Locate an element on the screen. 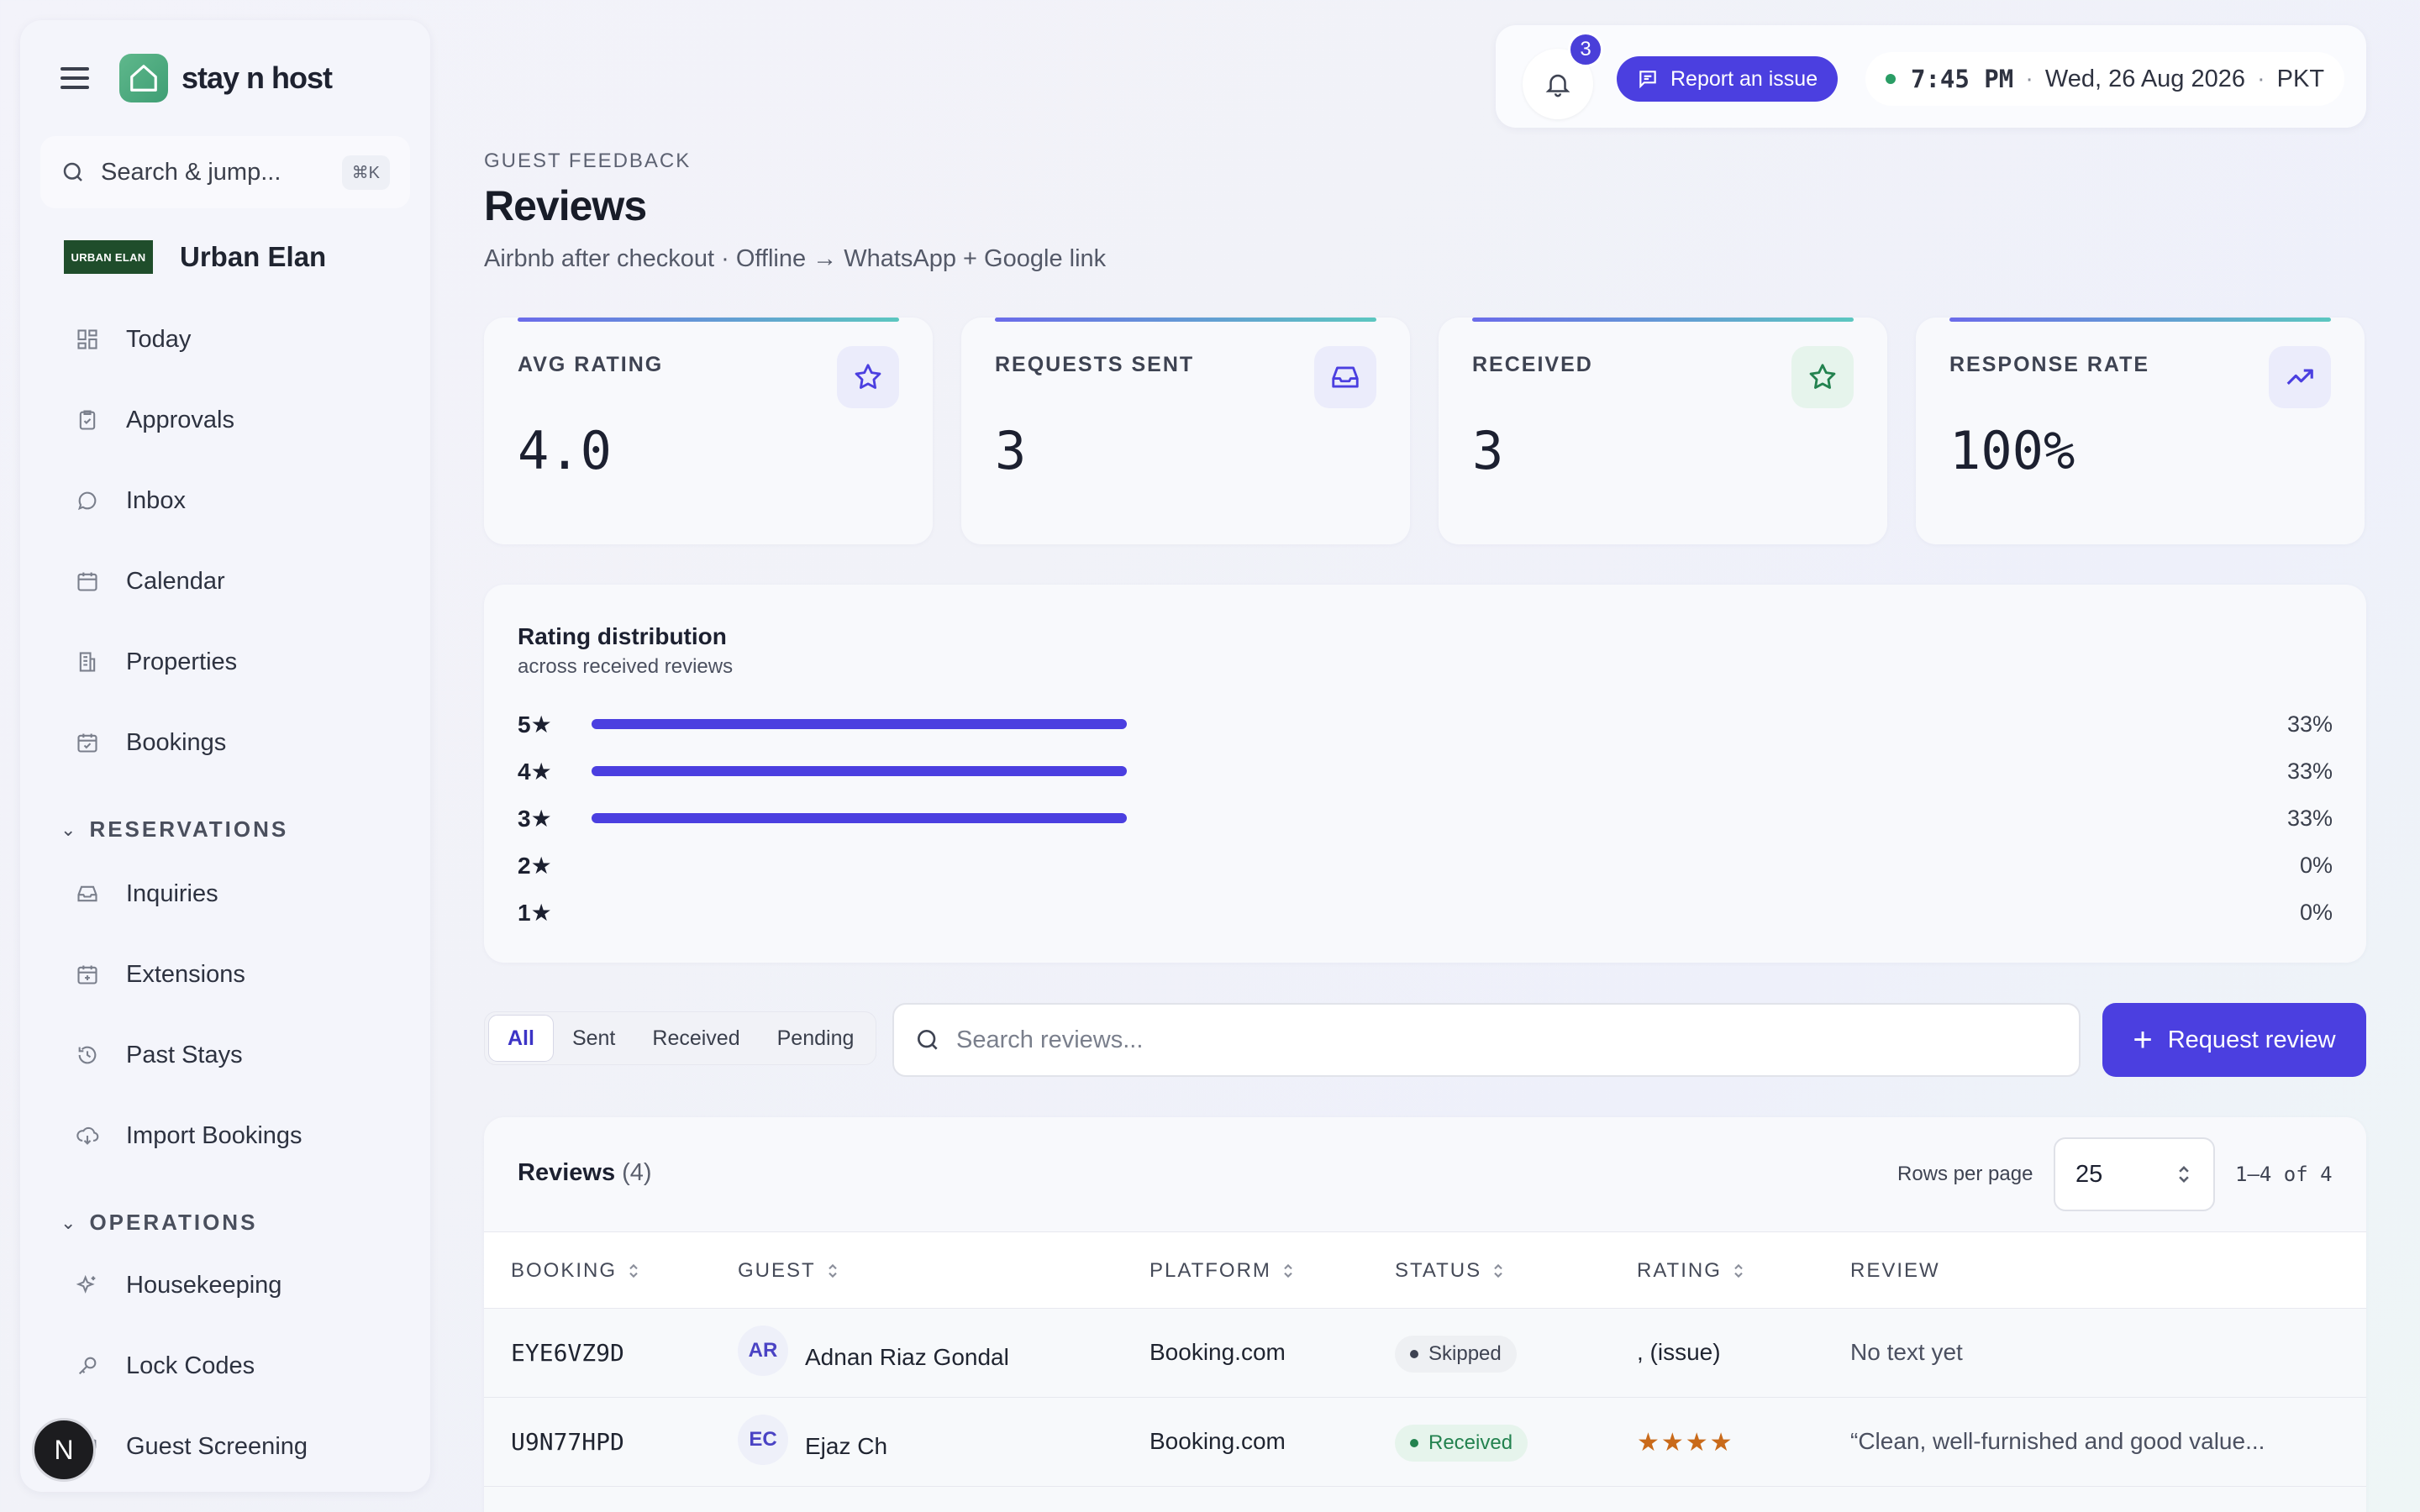 The image size is (2420, 1512). cell-platform: Booking.com is located at coordinates (1218, 1352).